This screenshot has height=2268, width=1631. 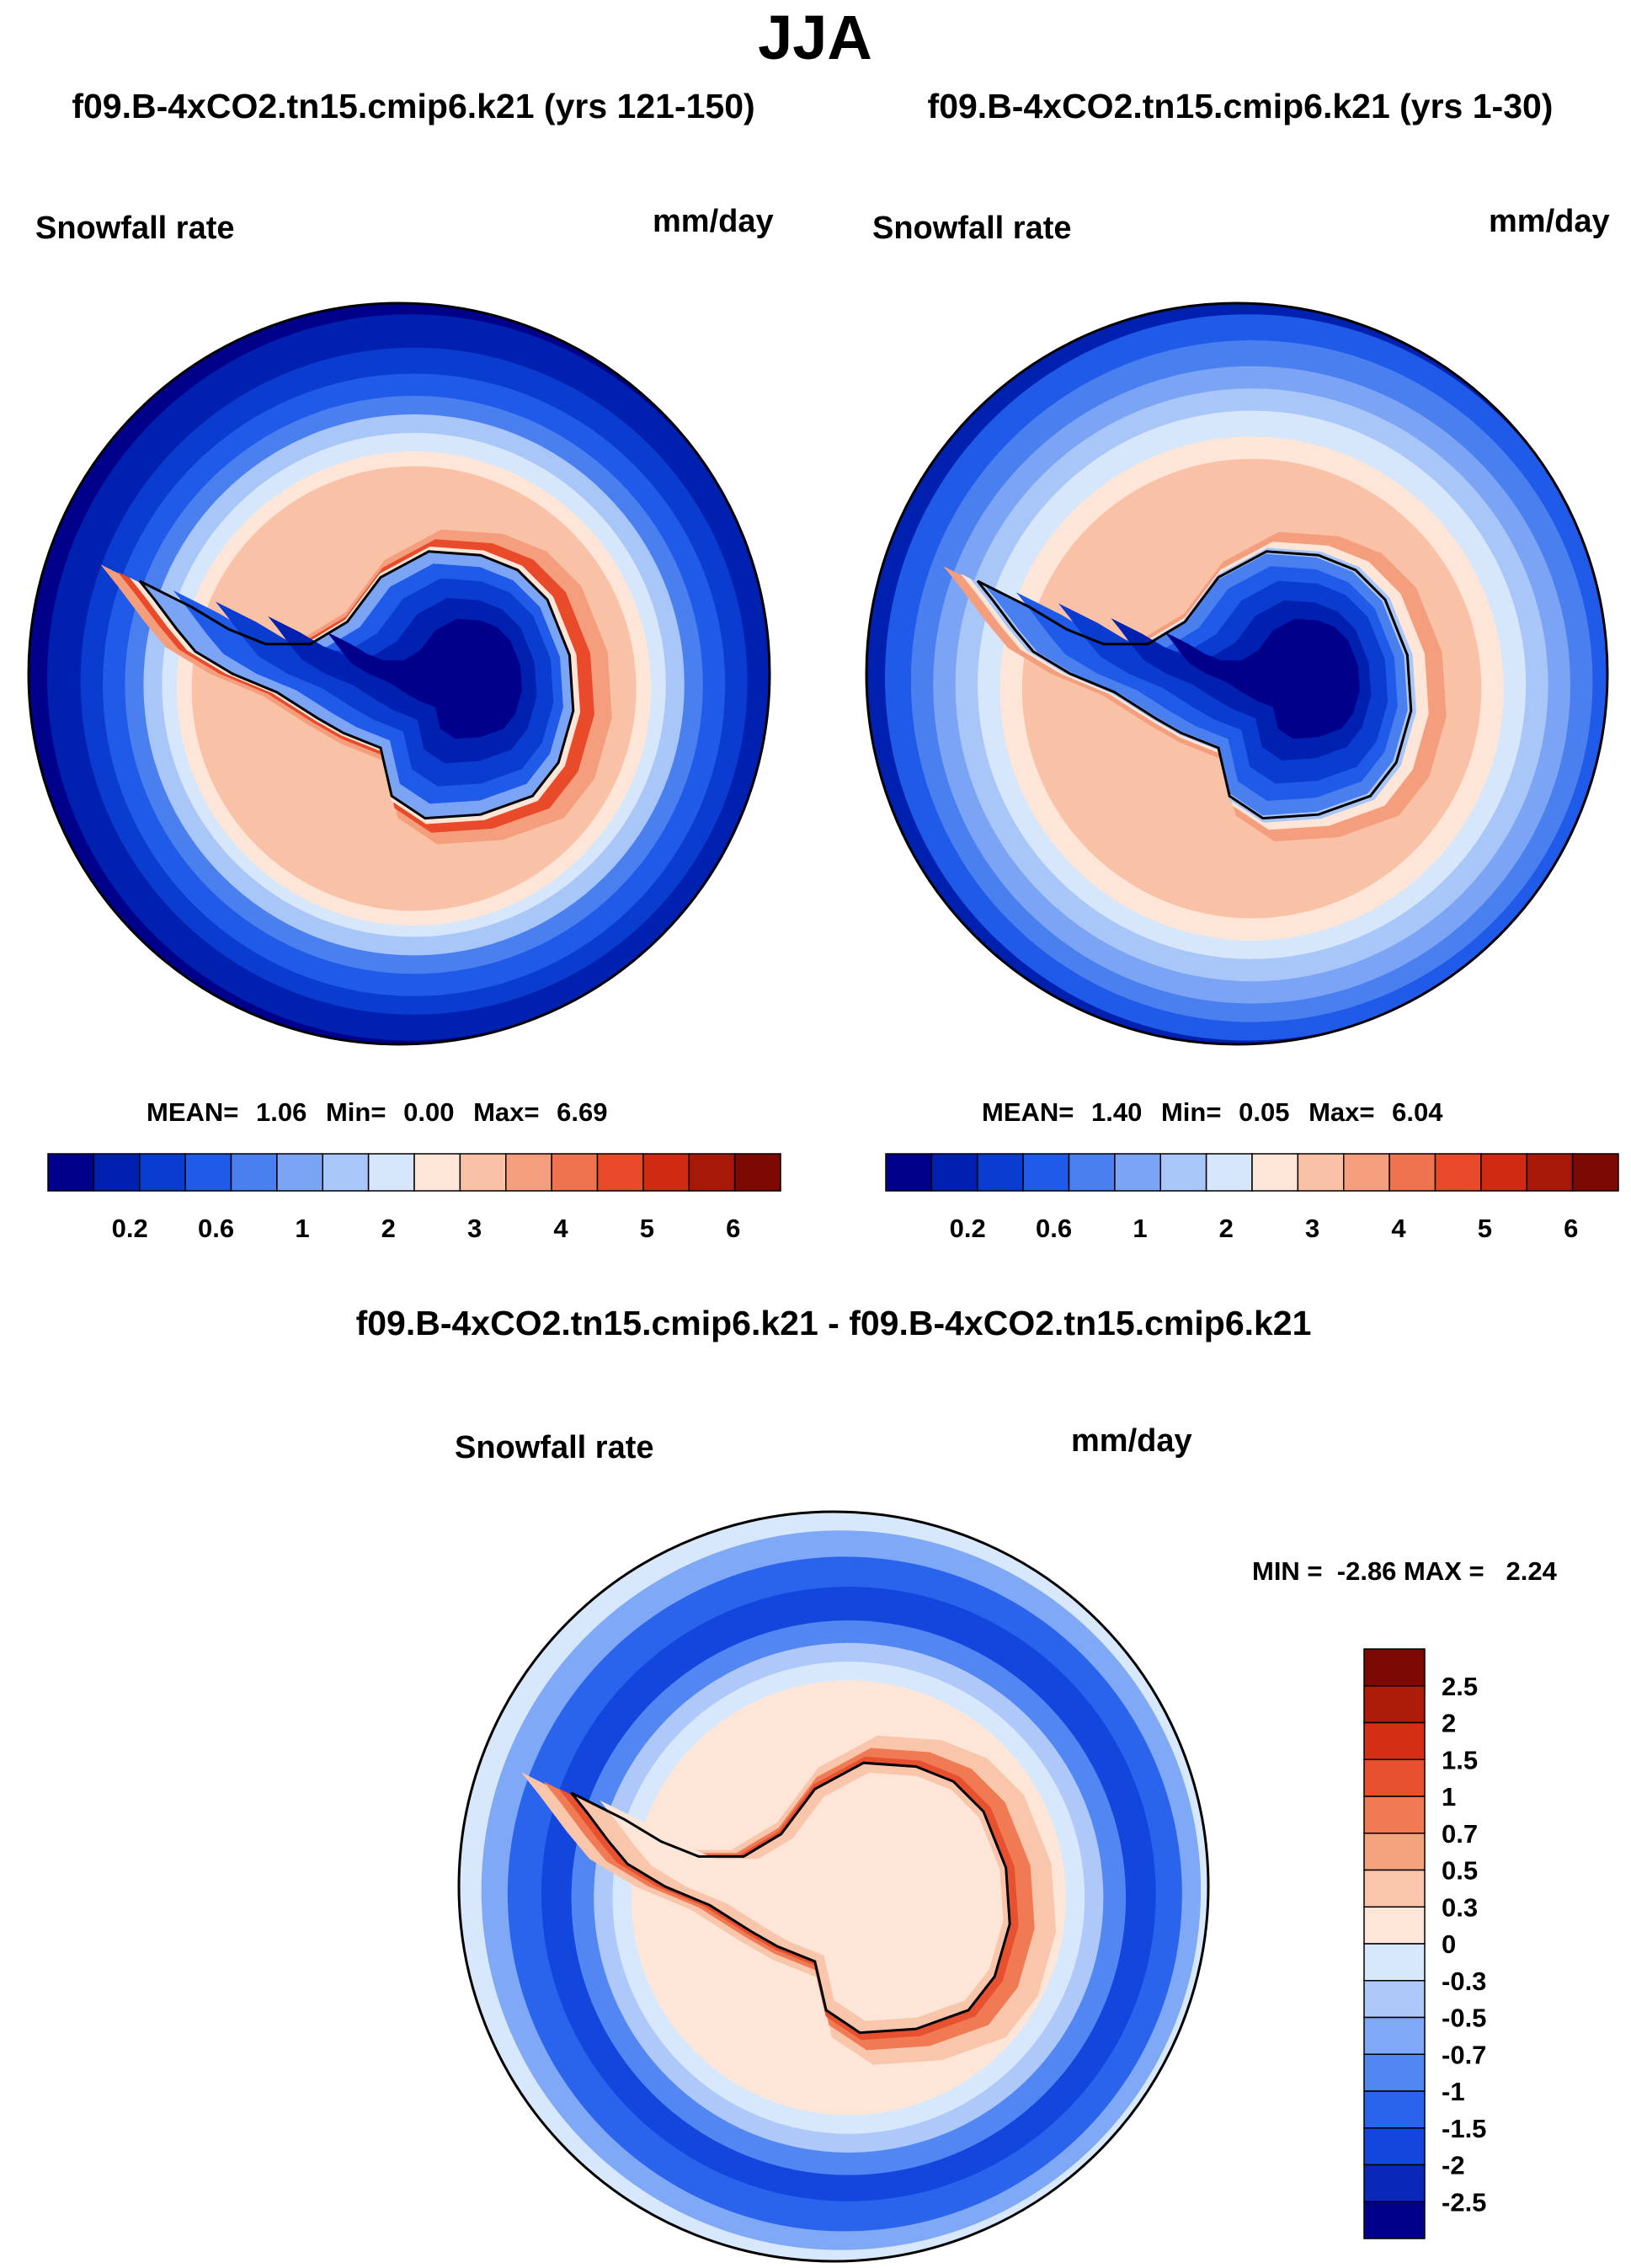 I want to click on panel-right-variable: Snowfall rate, so click(x=972, y=228).